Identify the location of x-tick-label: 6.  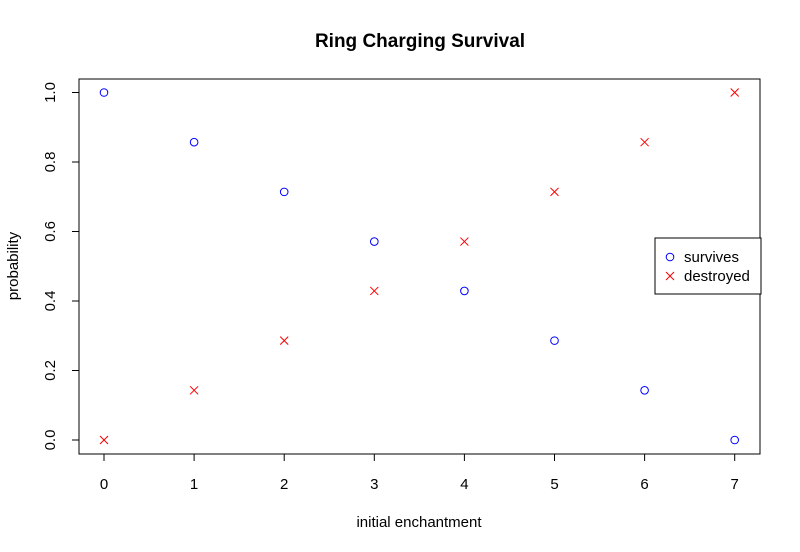
(644, 484).